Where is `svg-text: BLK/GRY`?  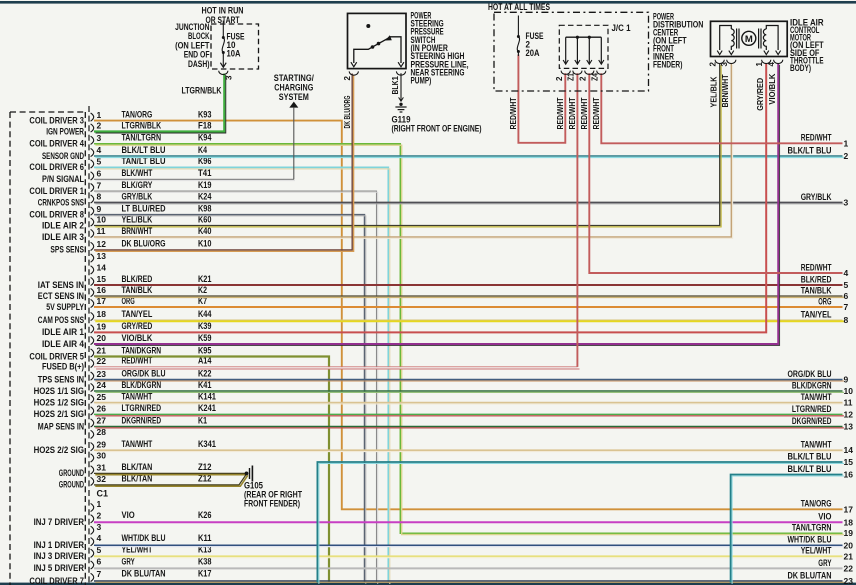 svg-text: BLK/GRY is located at coordinates (137, 185).